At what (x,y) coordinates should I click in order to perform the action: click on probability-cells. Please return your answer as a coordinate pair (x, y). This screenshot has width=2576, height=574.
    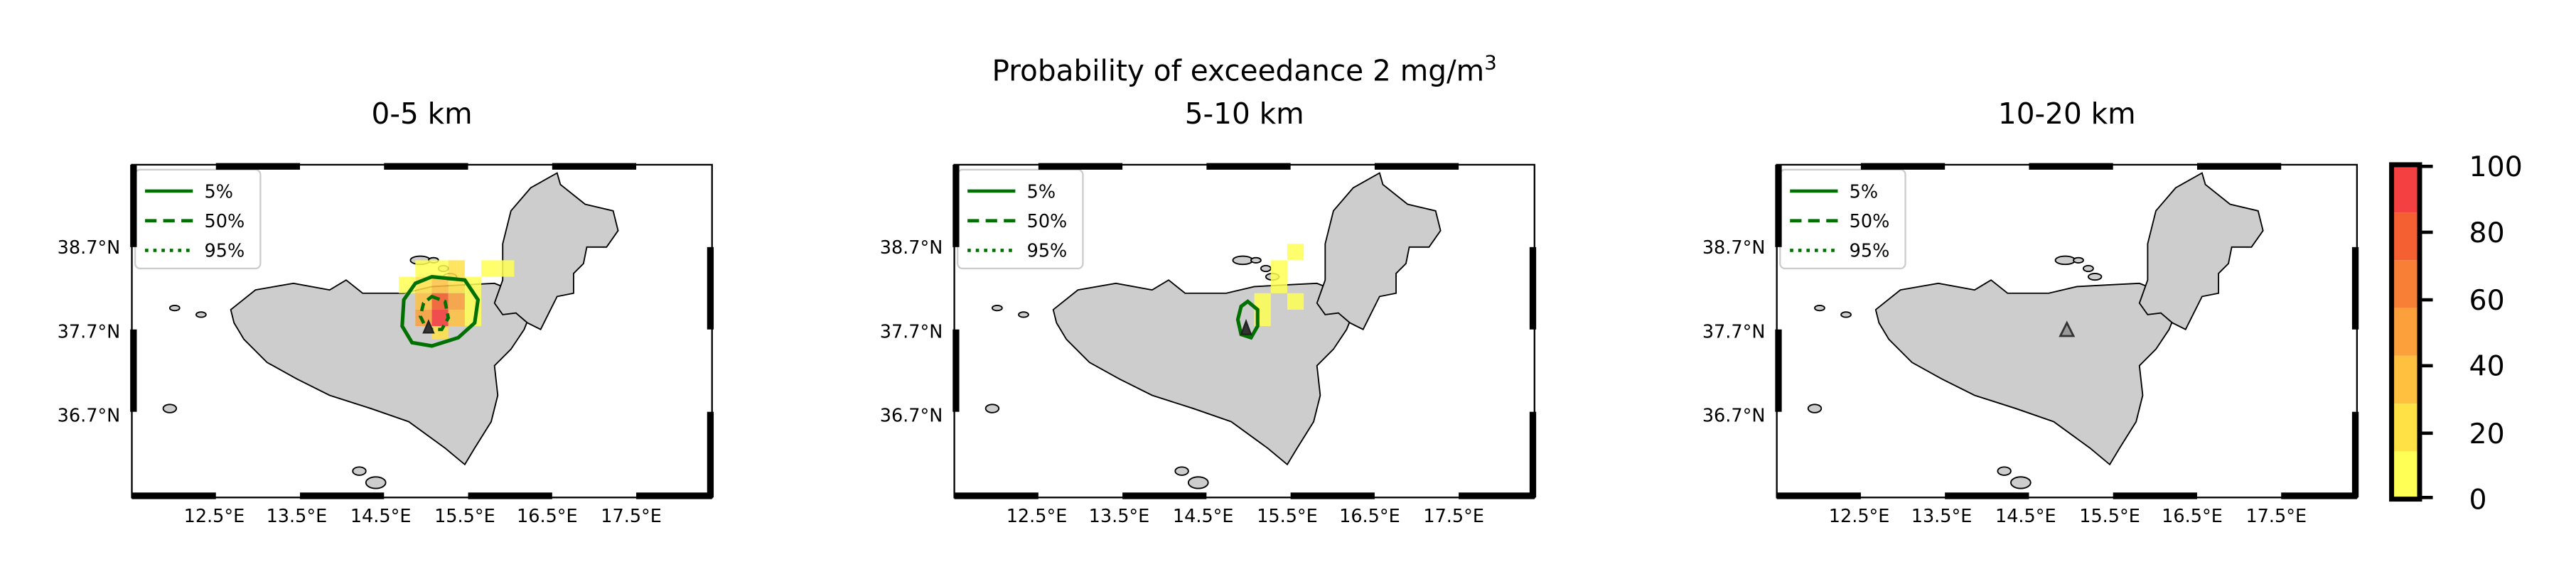
    Looking at the image, I should click on (1279, 285).